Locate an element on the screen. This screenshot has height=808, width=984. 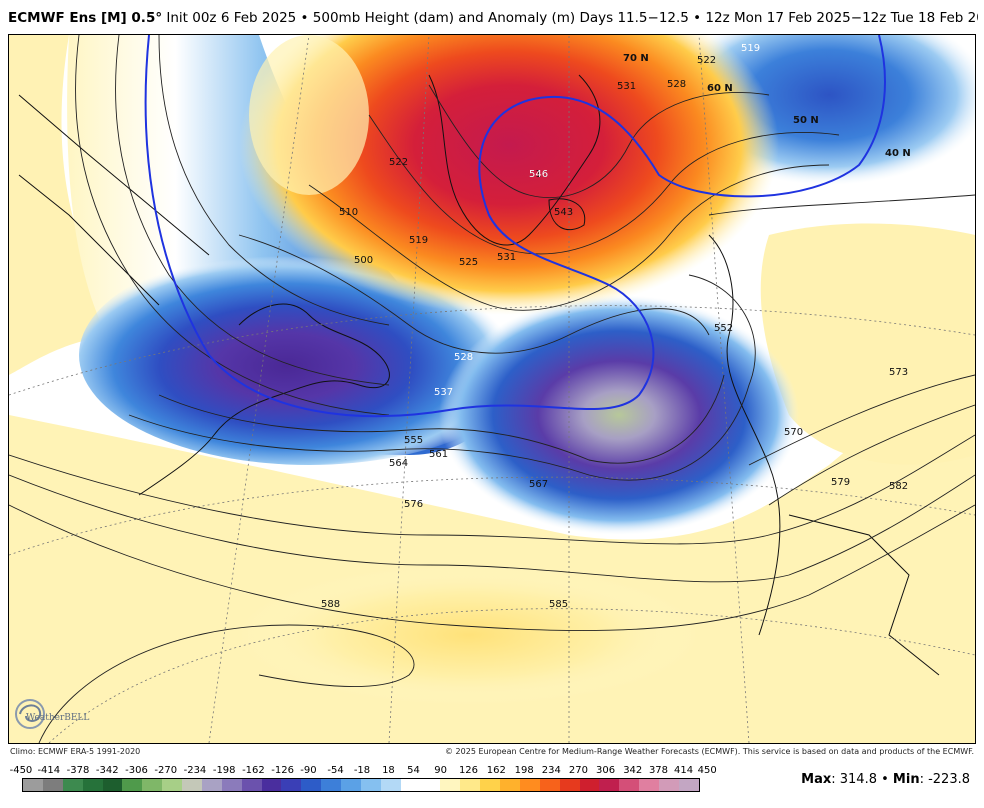
contour-label: 531 is located at coordinates (506, 257).